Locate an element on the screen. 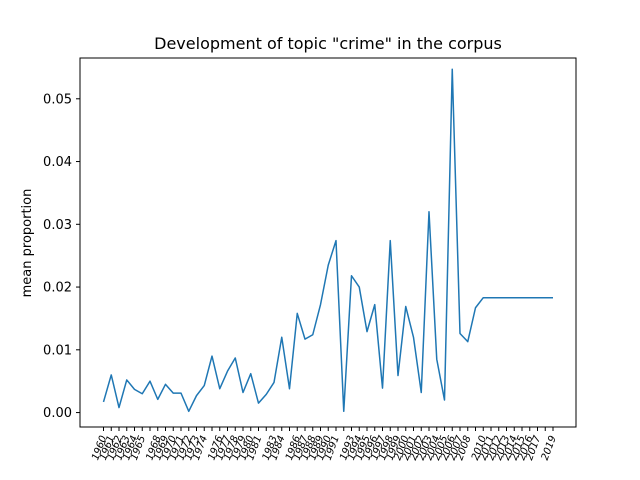  y-tick-label: 0.03 is located at coordinates (57, 225).